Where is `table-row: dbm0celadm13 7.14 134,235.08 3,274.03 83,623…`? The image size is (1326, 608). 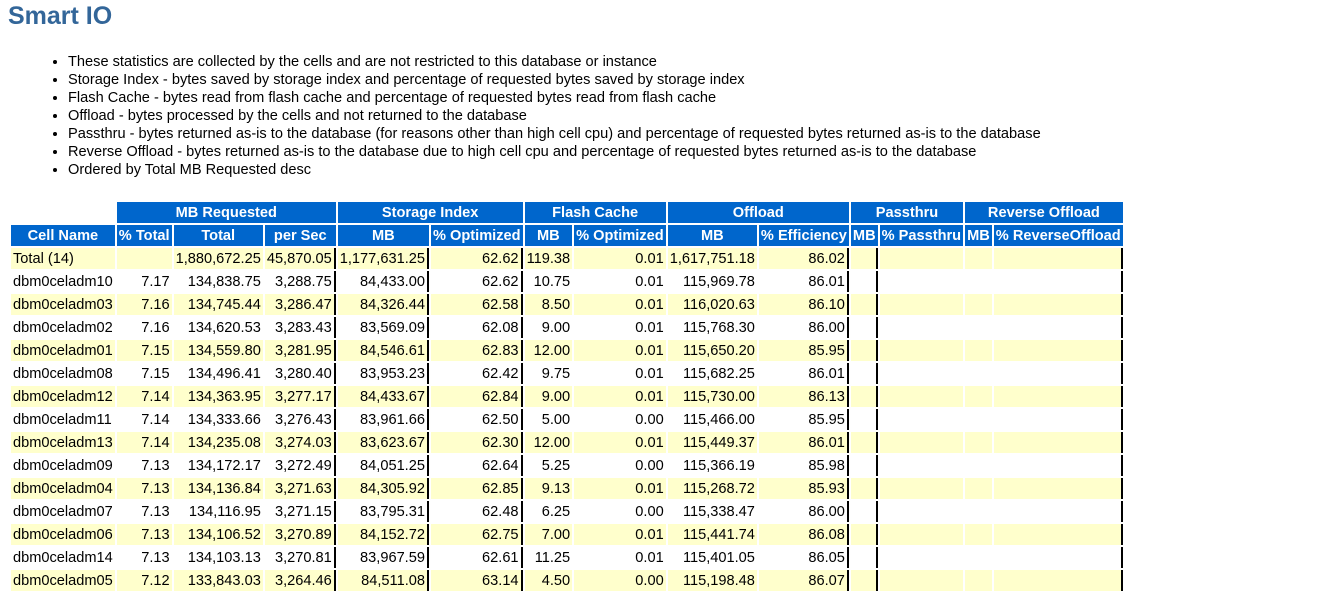
table-row: dbm0celadm13 7.14 134,235.08 3,274.03 83,623… is located at coordinates (567, 442).